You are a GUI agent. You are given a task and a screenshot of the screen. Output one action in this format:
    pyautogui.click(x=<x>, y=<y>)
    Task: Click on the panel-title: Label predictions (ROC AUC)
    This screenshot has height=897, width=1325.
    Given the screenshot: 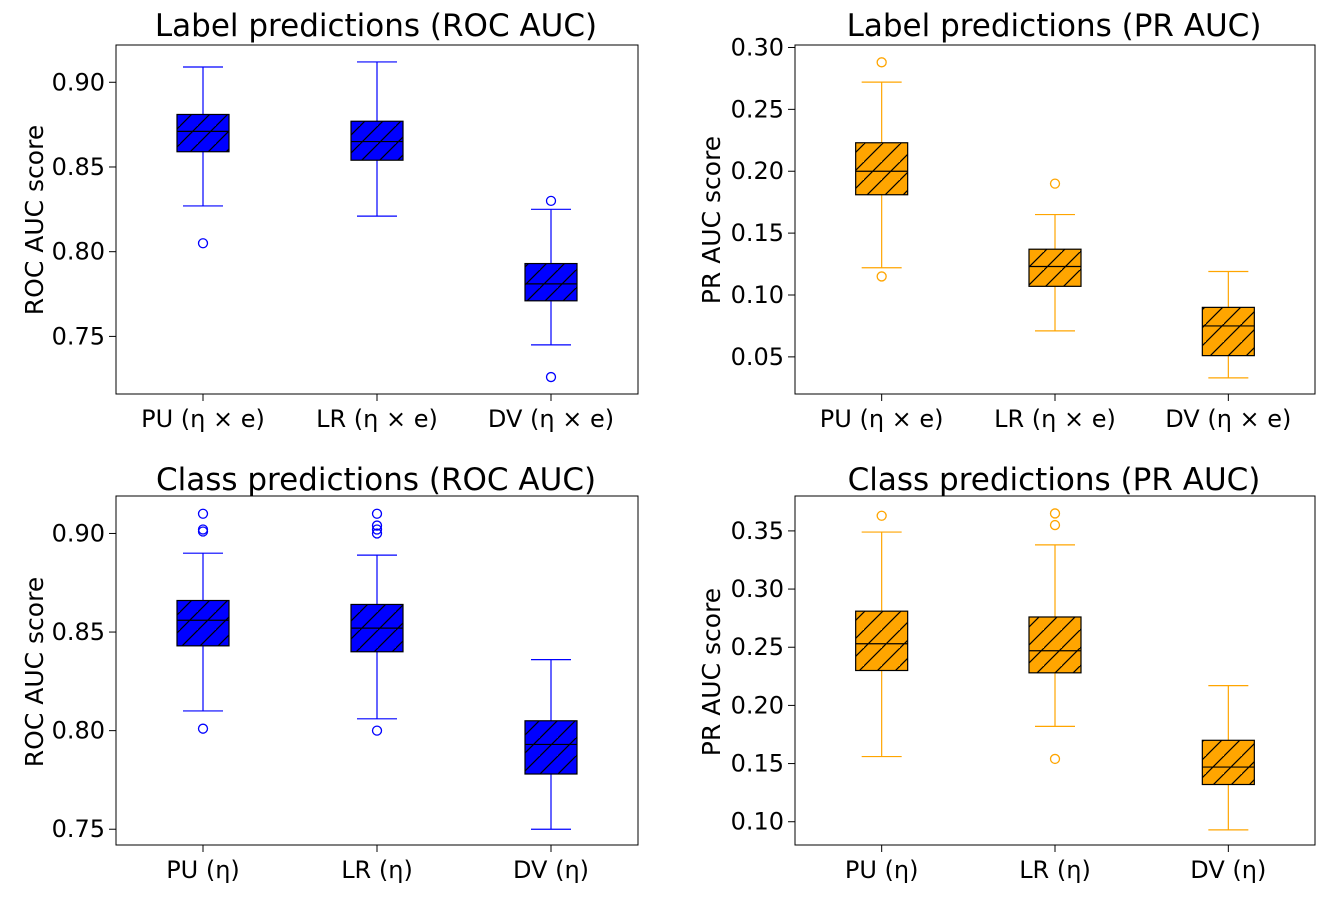 What is the action you would take?
    pyautogui.click(x=376, y=26)
    